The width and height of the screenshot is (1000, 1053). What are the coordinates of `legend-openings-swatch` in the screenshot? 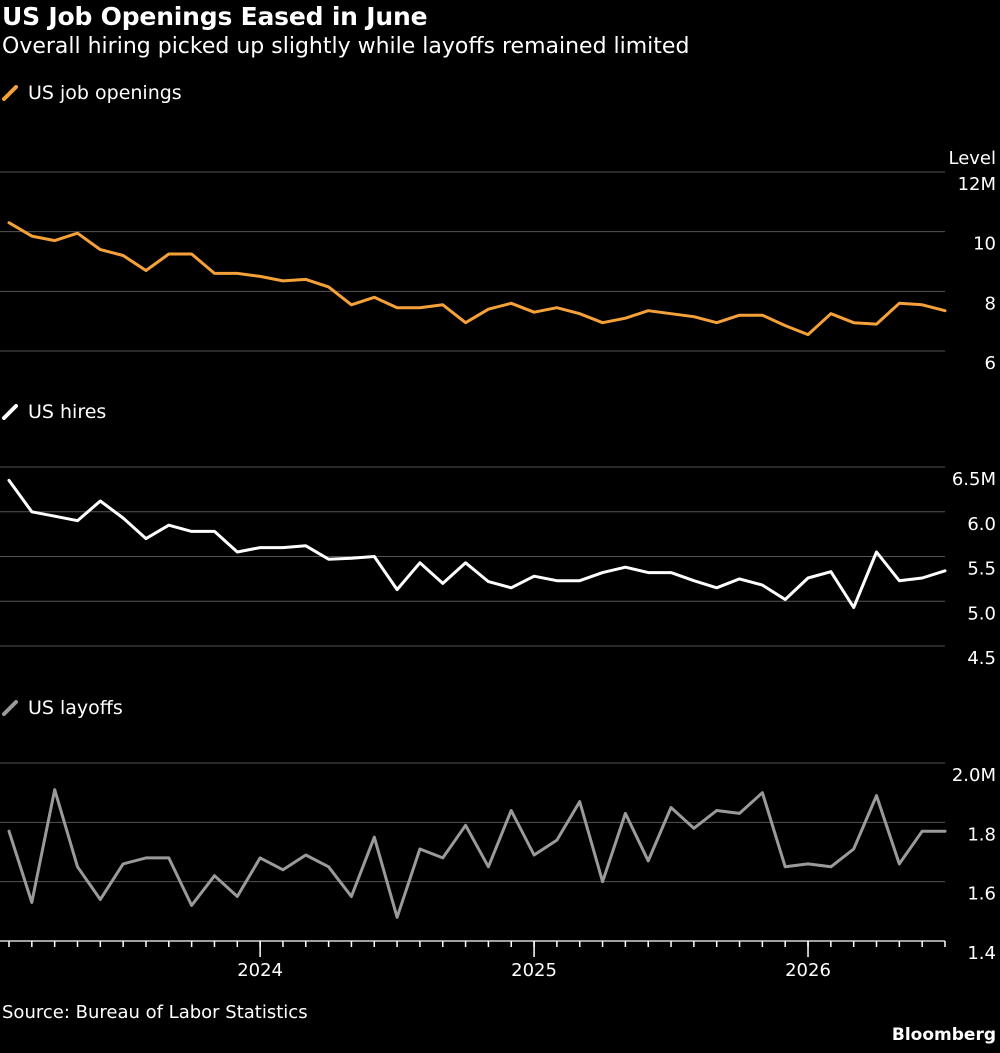 It's located at (10, 93).